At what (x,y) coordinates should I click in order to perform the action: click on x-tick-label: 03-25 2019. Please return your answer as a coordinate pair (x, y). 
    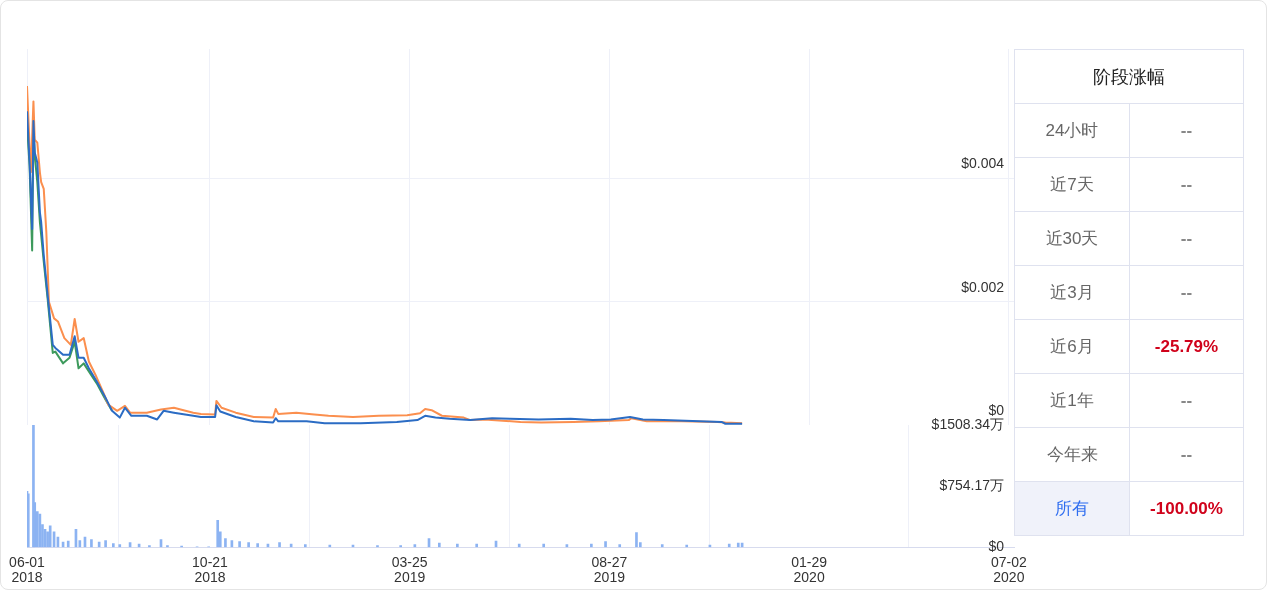
    Looking at the image, I should click on (409, 569).